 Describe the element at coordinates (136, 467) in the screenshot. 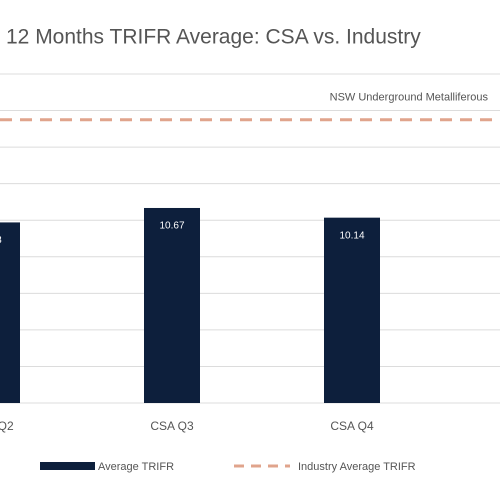

I see `legend-label: Average TRIFR` at that location.